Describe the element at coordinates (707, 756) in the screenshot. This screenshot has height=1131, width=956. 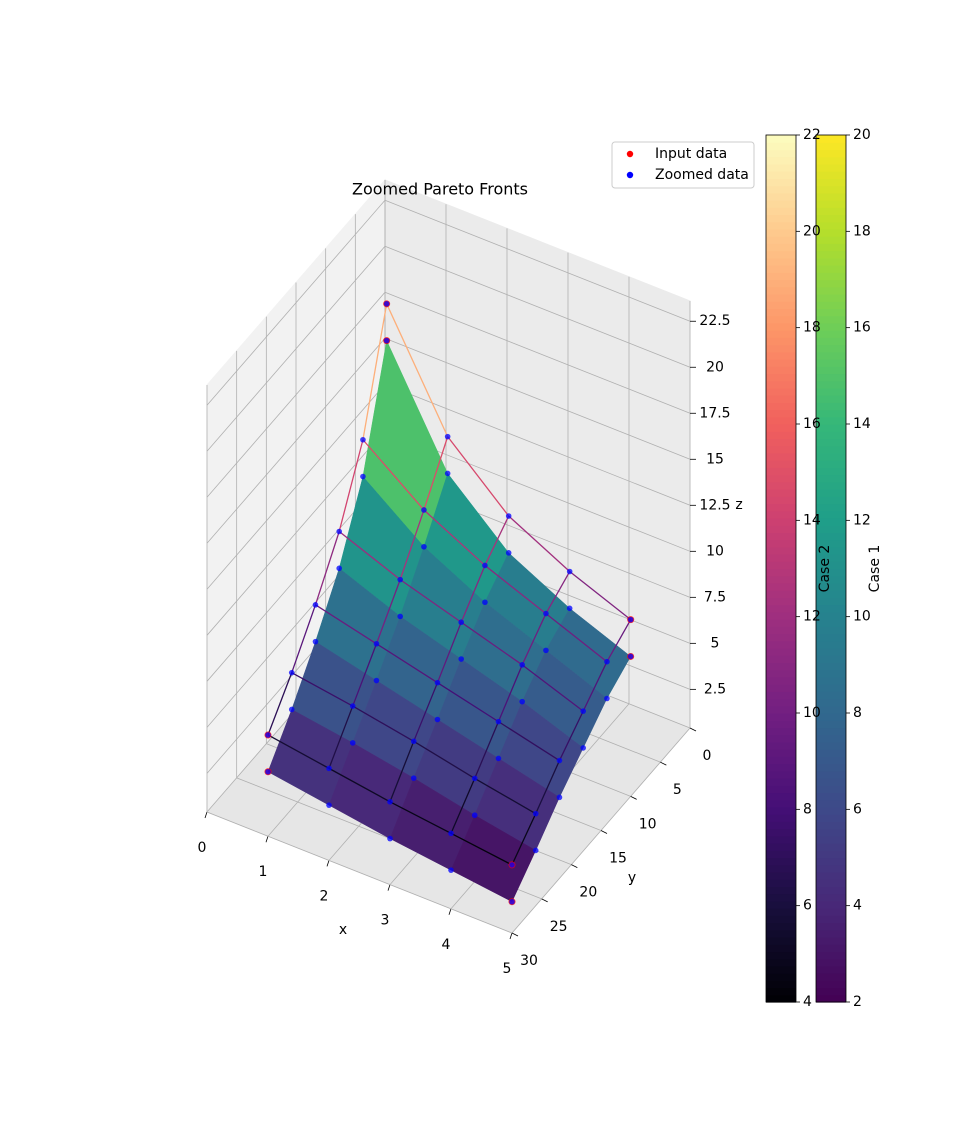
I see `y-tick-label: 0` at that location.